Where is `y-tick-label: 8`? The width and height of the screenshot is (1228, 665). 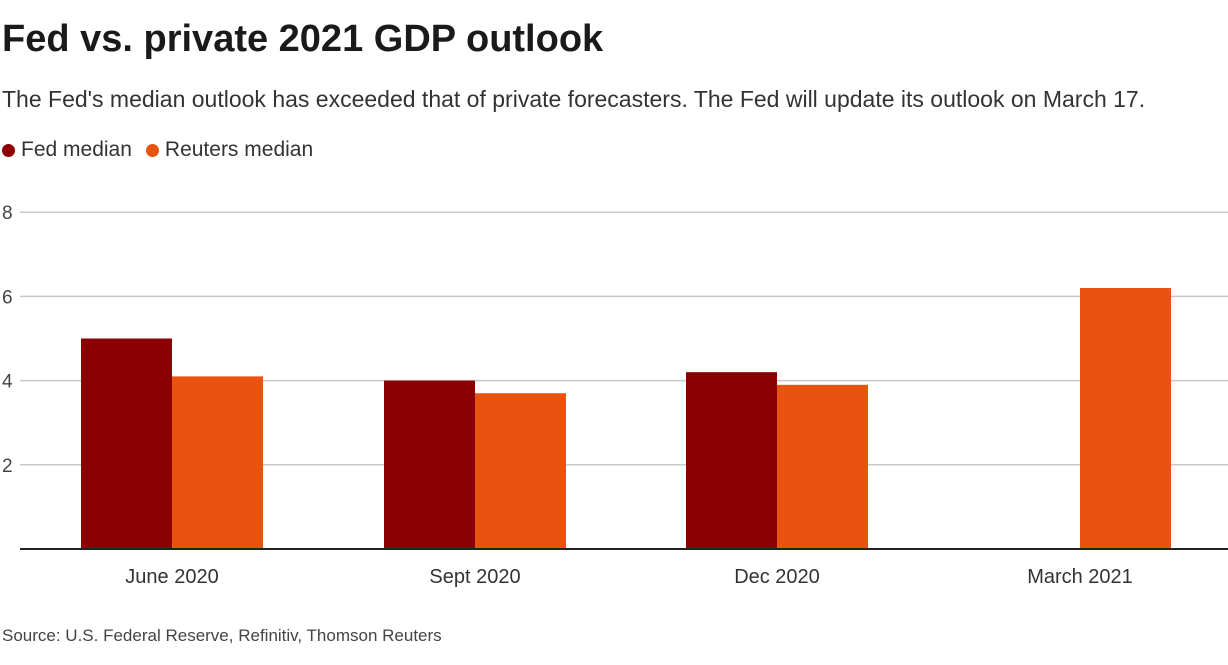
y-tick-label: 8 is located at coordinates (7, 213).